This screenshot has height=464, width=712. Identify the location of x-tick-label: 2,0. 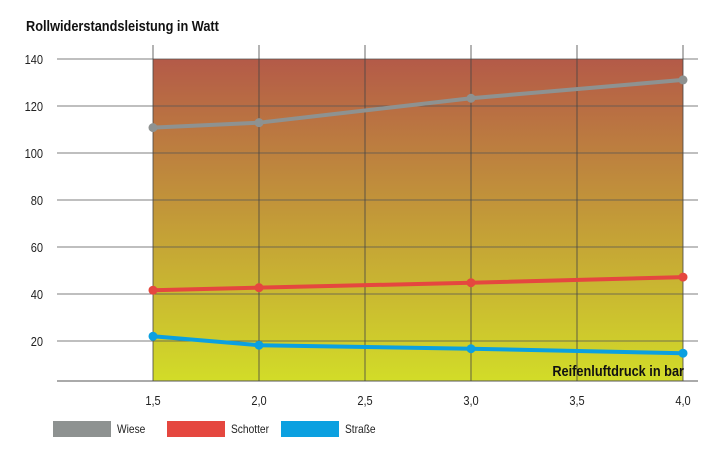
(259, 400).